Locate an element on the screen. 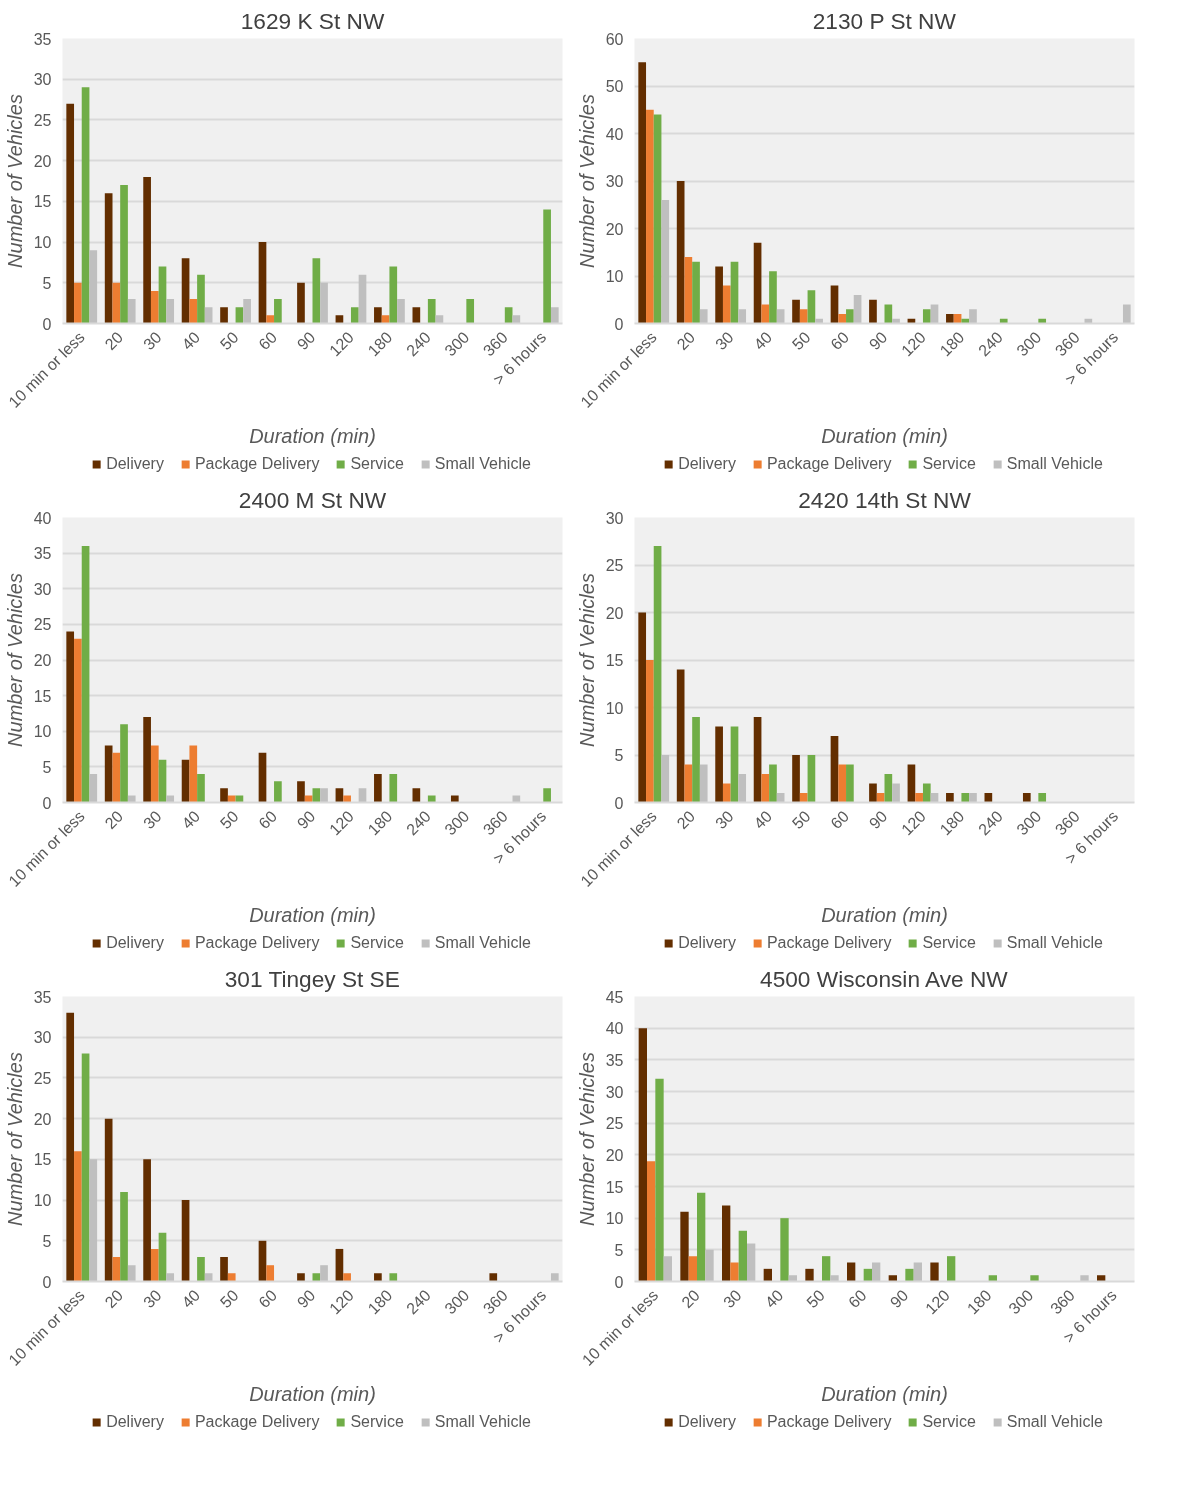 The height and width of the screenshot is (1494, 1190). chart-title: 4500 Wisconsin Ave NW is located at coordinates (884, 978).